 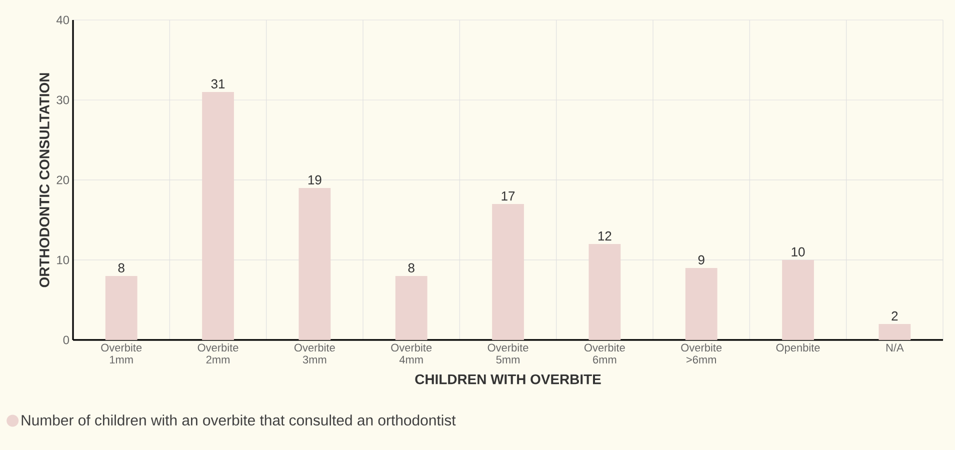 I want to click on y-tick-label: 0, so click(x=66, y=340).